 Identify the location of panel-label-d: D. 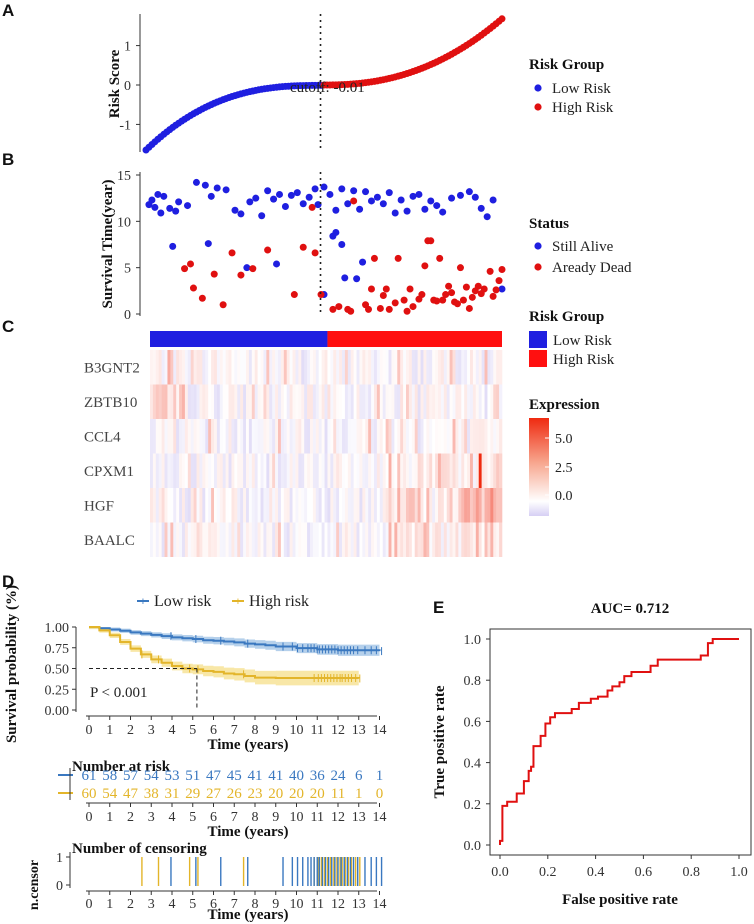
(8, 581).